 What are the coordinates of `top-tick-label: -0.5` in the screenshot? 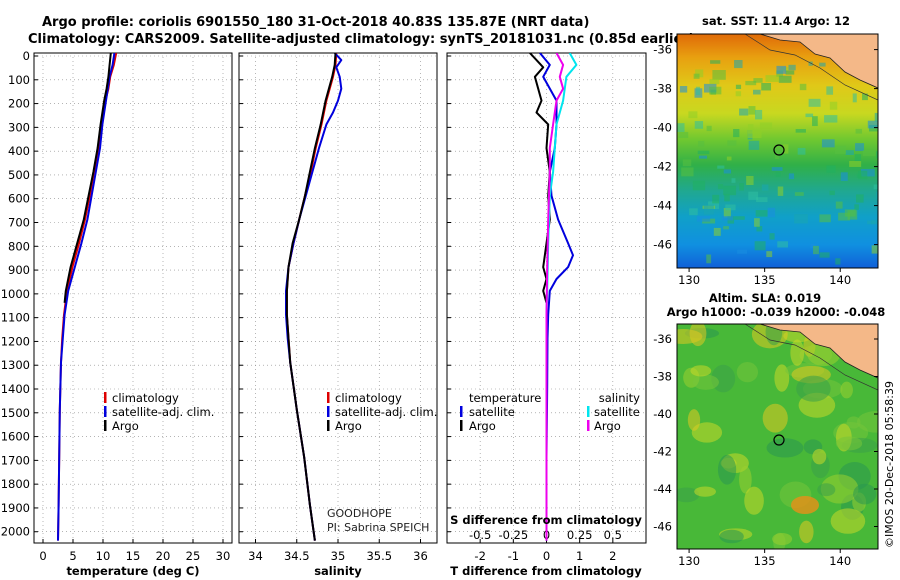 It's located at (480, 535).